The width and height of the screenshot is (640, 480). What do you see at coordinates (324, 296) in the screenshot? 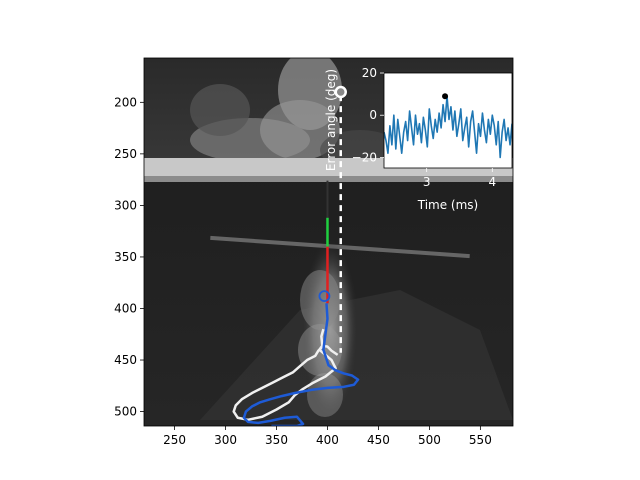
I see `blue-loop` at bounding box center [324, 296].